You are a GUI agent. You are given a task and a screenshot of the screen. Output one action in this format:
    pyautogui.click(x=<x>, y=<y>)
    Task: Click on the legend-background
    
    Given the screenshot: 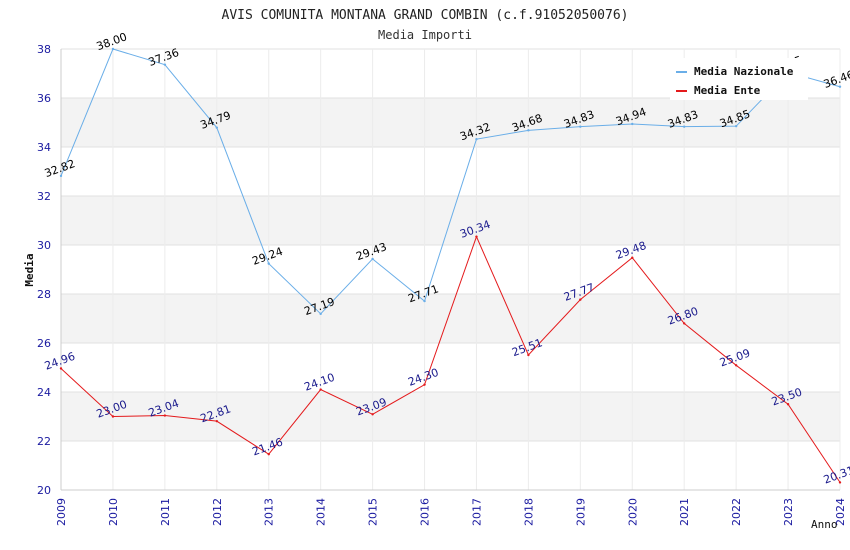 What is the action you would take?
    pyautogui.click(x=739, y=79)
    